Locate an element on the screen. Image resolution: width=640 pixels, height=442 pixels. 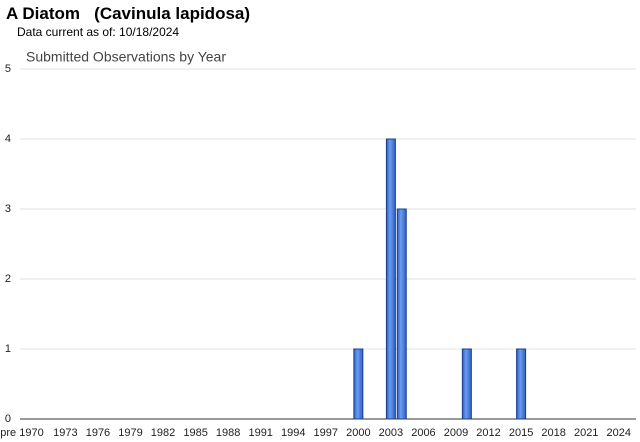
y-tick-label: 2 is located at coordinates (8, 279).